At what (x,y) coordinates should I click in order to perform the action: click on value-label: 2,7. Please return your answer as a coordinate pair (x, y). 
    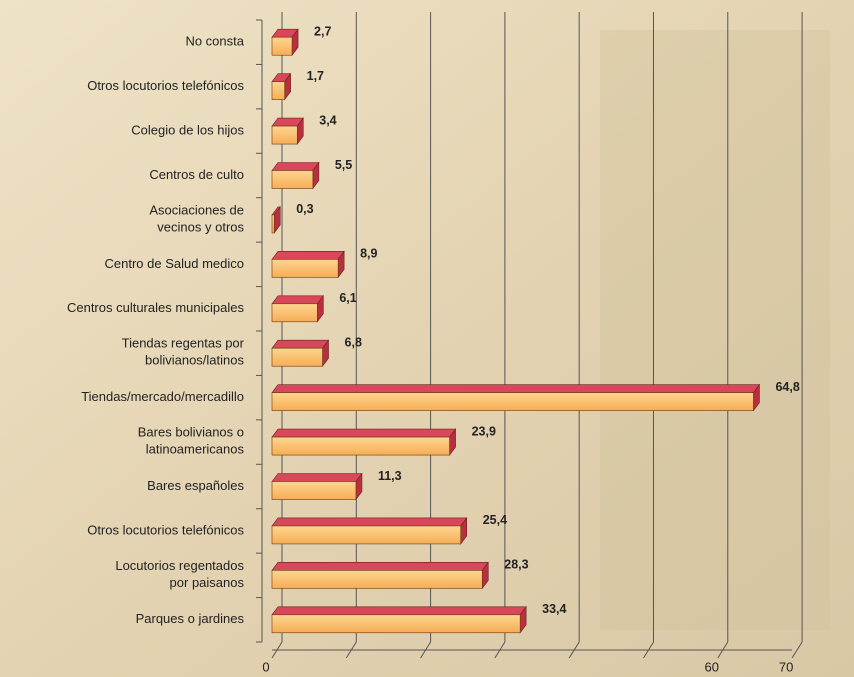
    Looking at the image, I should click on (322, 32).